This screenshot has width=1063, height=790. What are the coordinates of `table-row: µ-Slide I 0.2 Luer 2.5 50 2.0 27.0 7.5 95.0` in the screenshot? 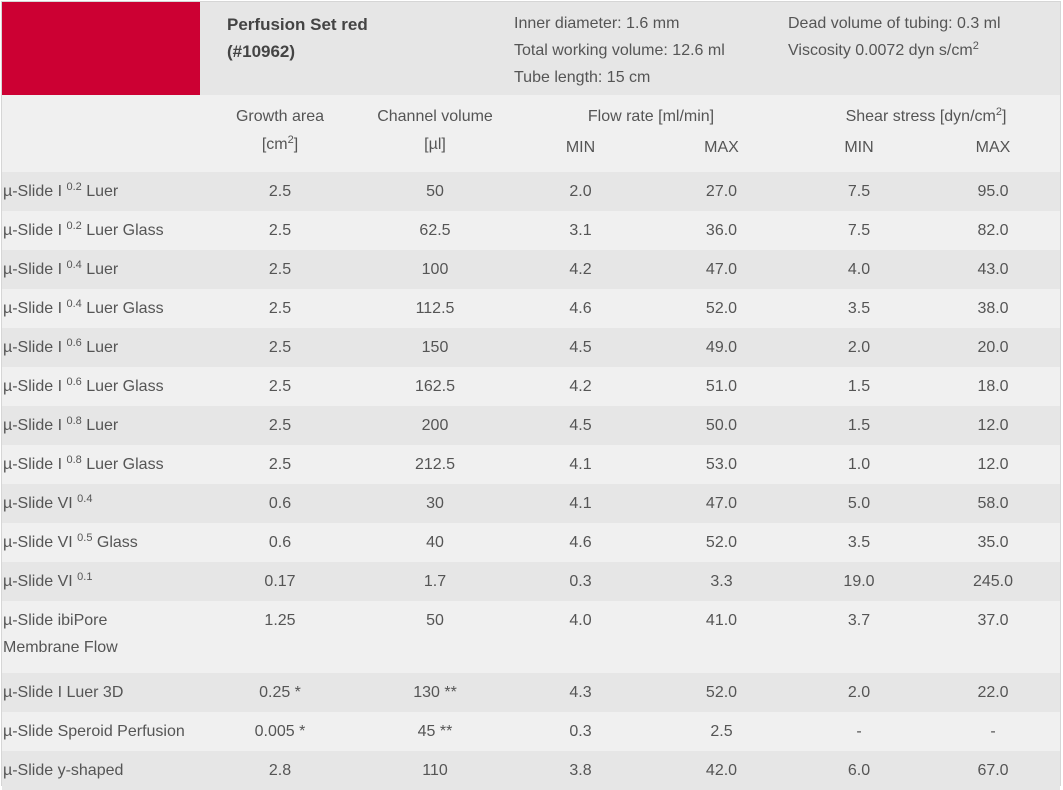 It's located at (531, 191).